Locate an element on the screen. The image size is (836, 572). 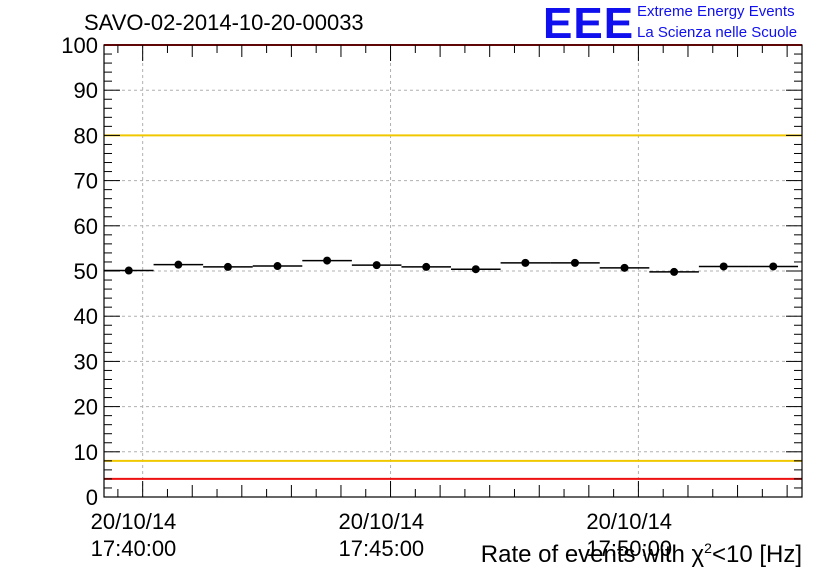
x-tick-time-label: 17:45:00 is located at coordinates (382, 548).